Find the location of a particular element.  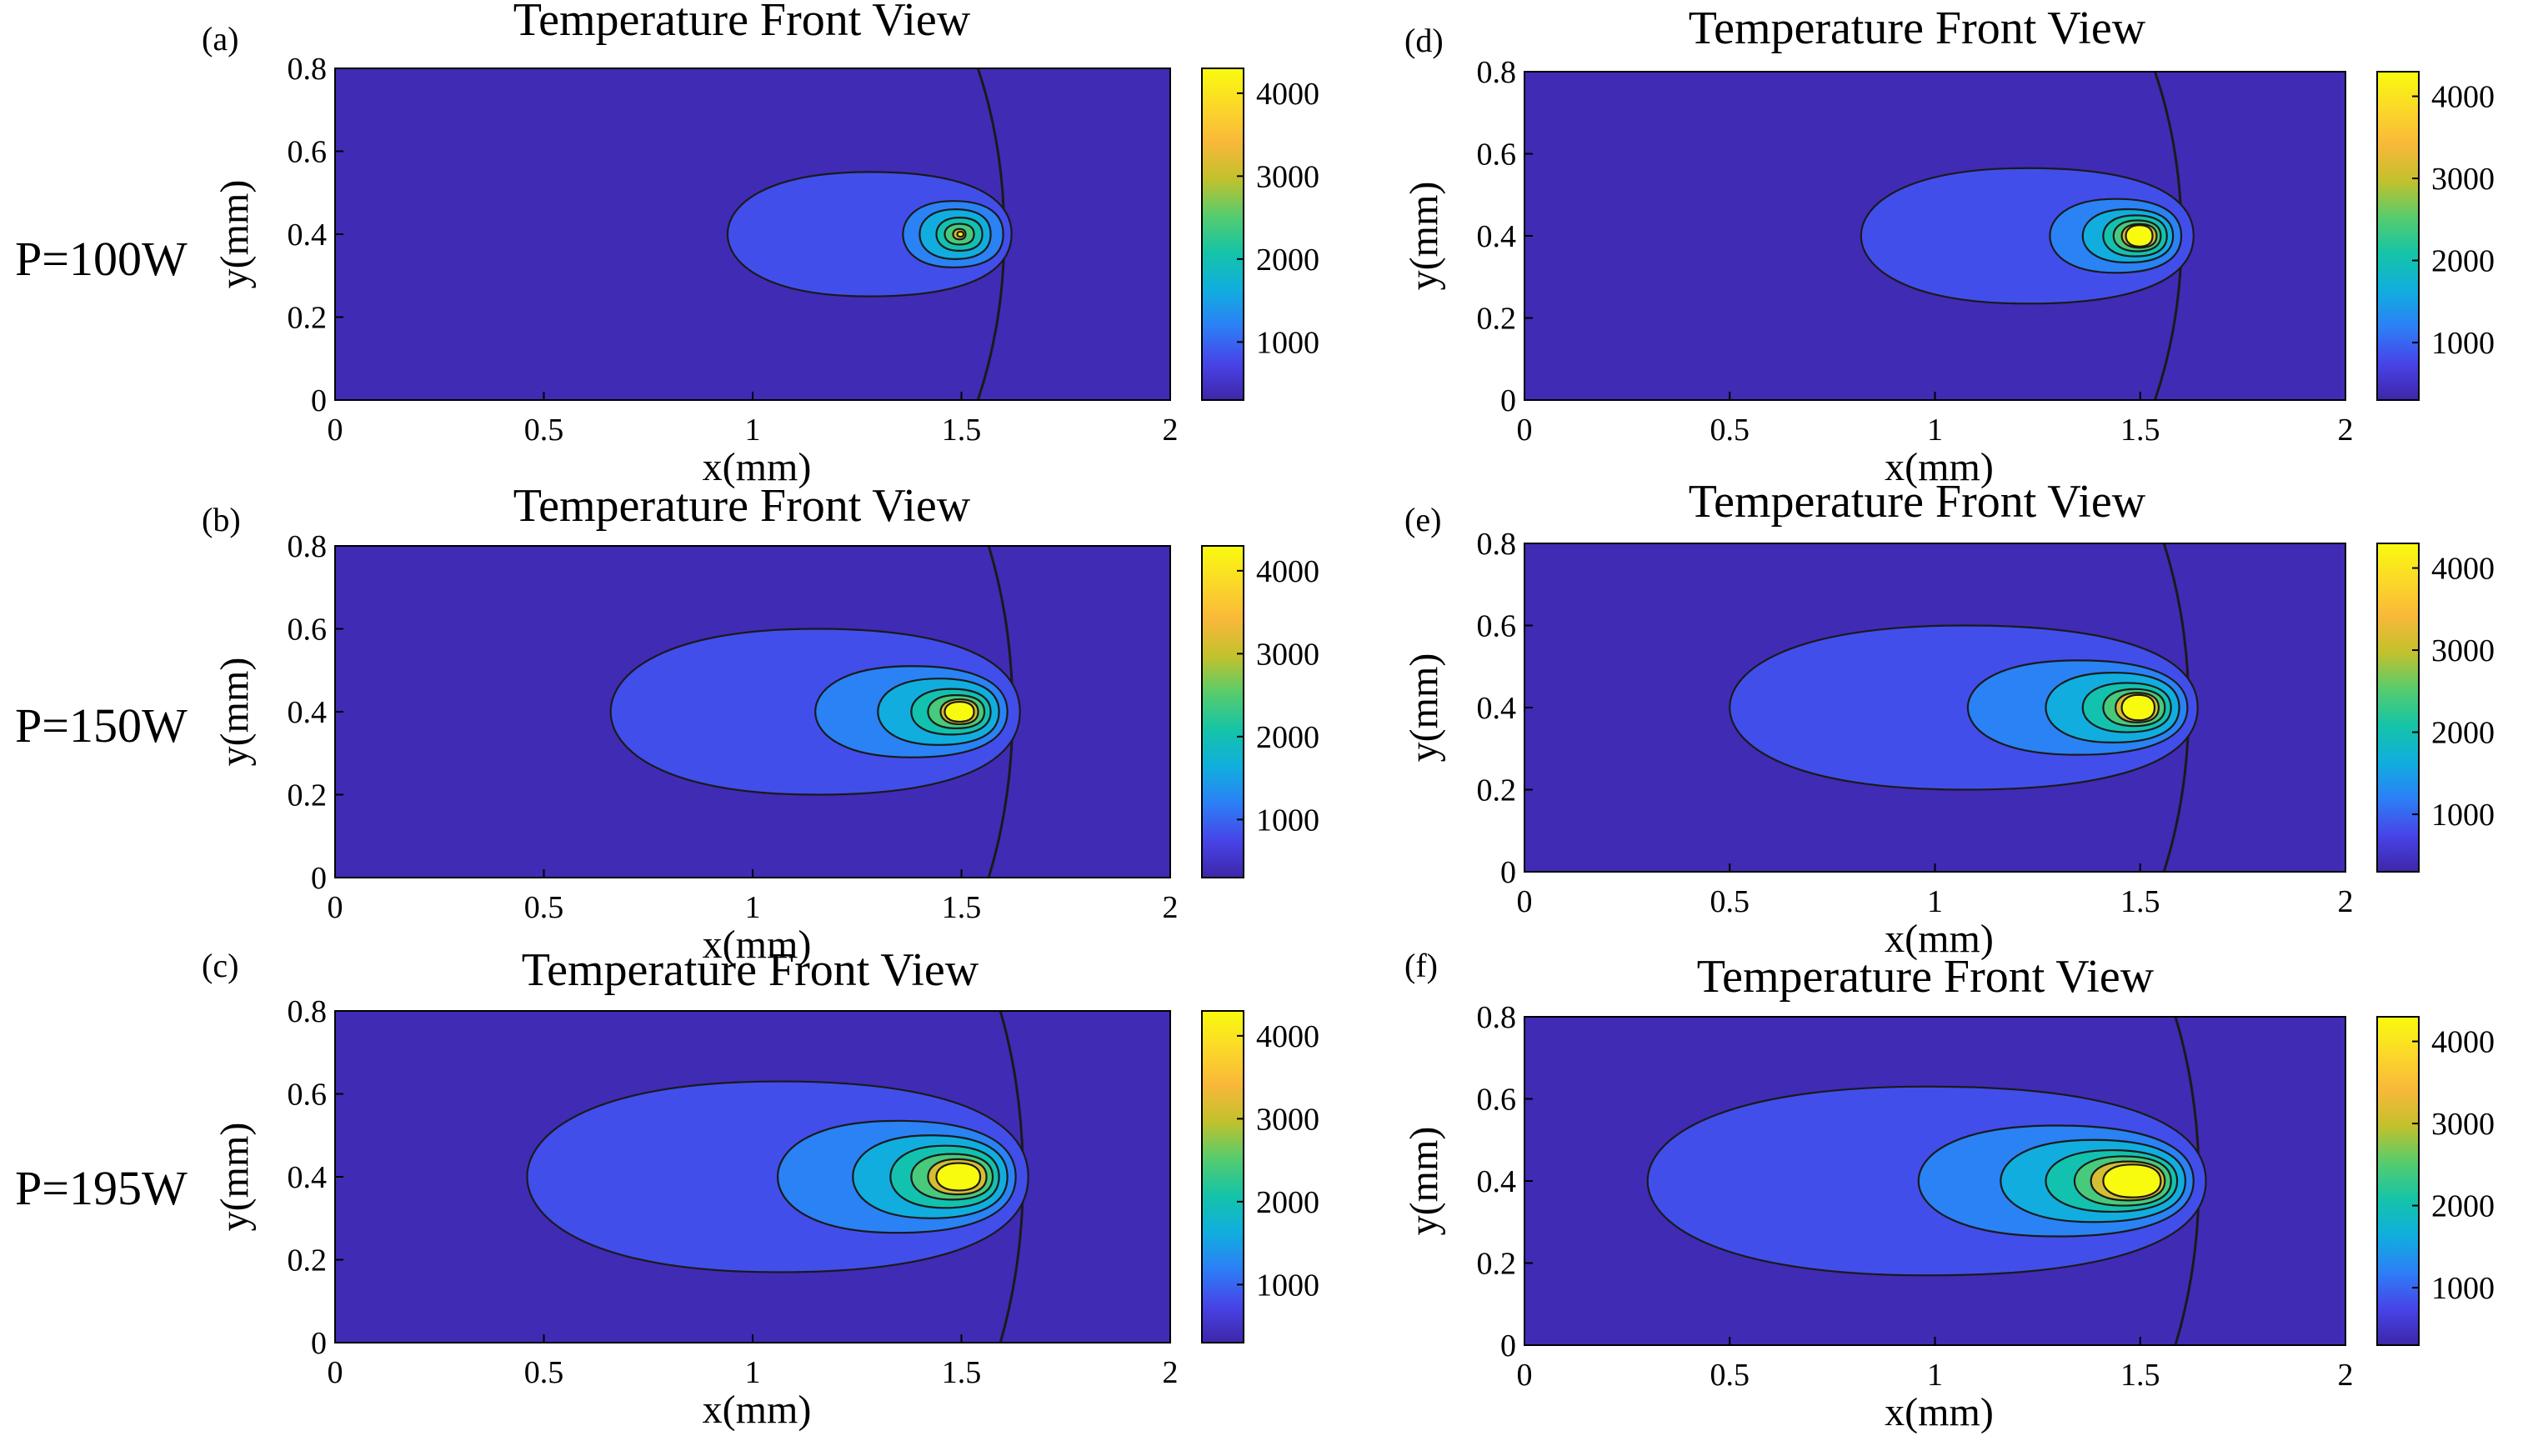

panel-letter: (c) is located at coordinates (220, 965).